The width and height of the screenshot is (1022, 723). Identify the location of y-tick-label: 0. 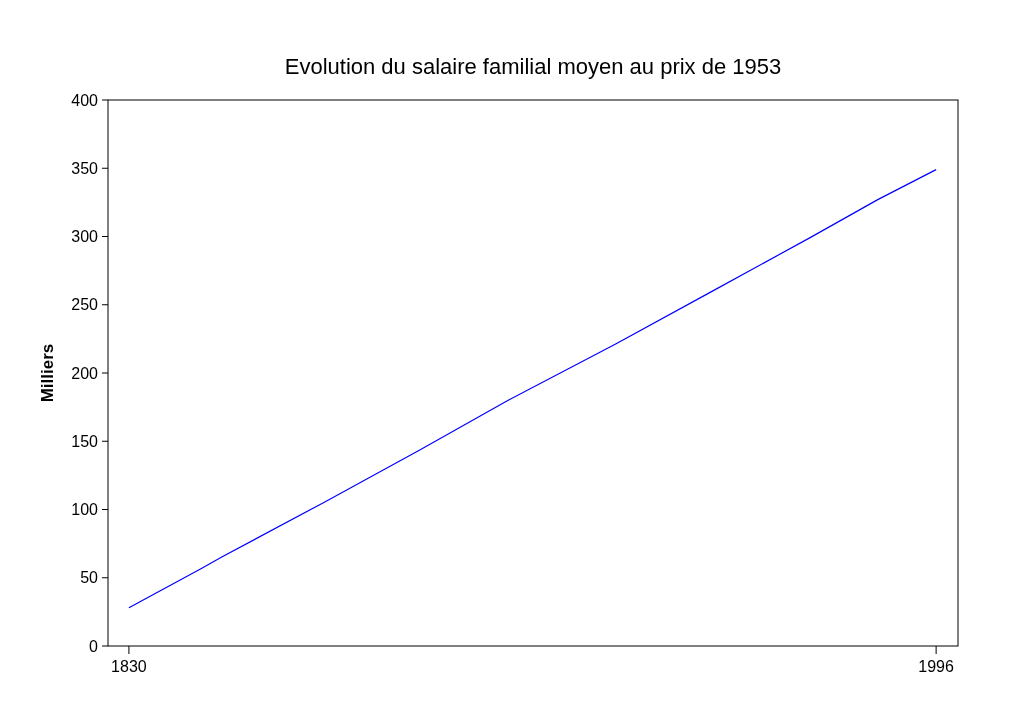
(94, 646).